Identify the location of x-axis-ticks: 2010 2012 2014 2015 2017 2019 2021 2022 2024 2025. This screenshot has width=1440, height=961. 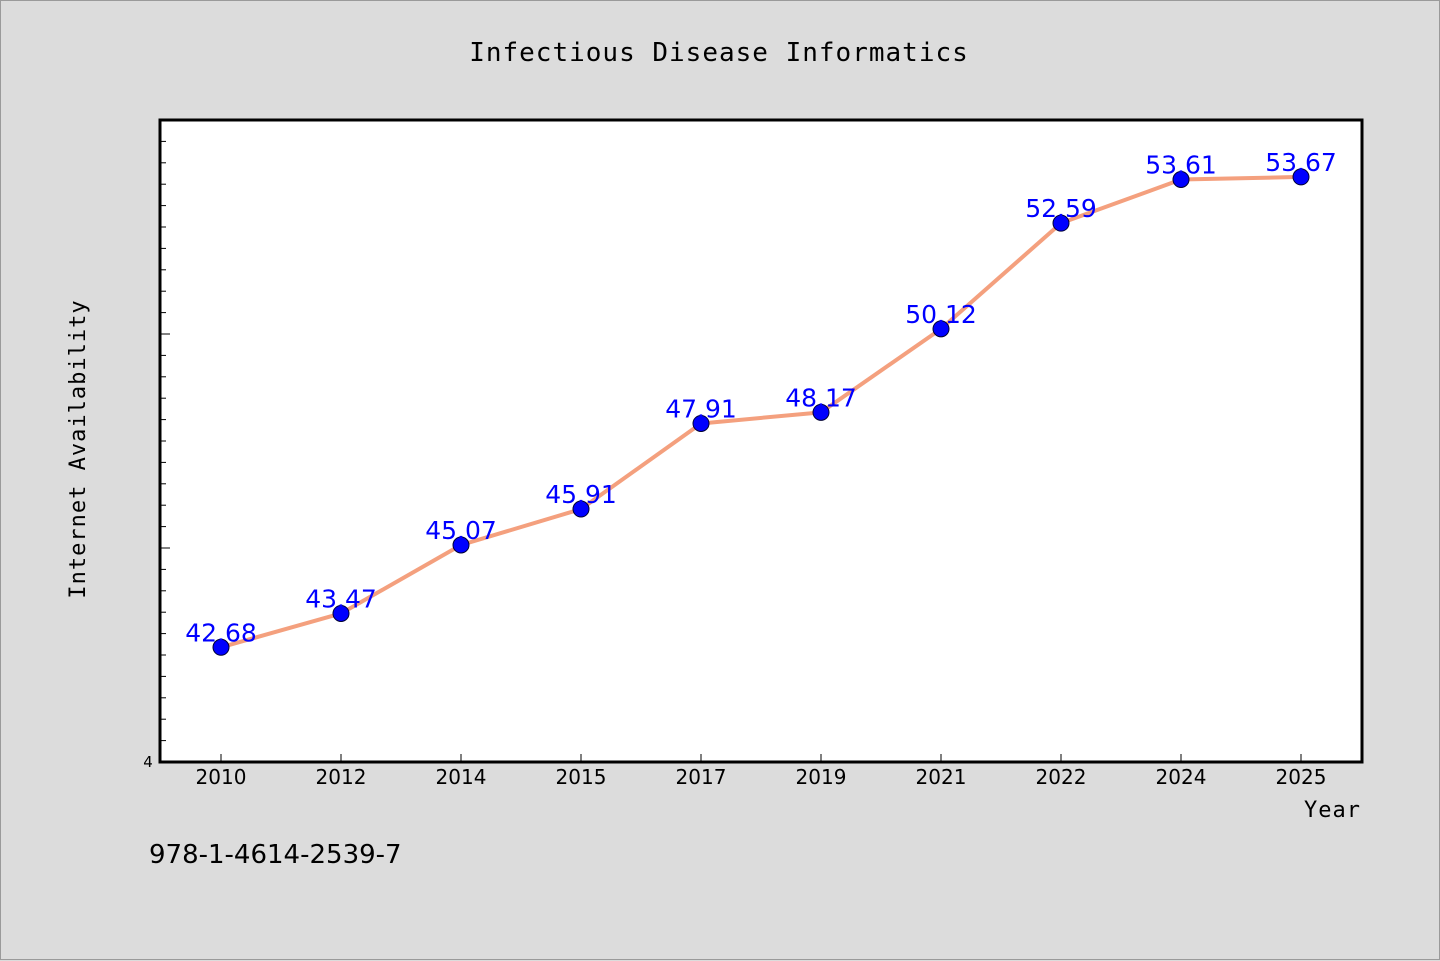
(761, 771).